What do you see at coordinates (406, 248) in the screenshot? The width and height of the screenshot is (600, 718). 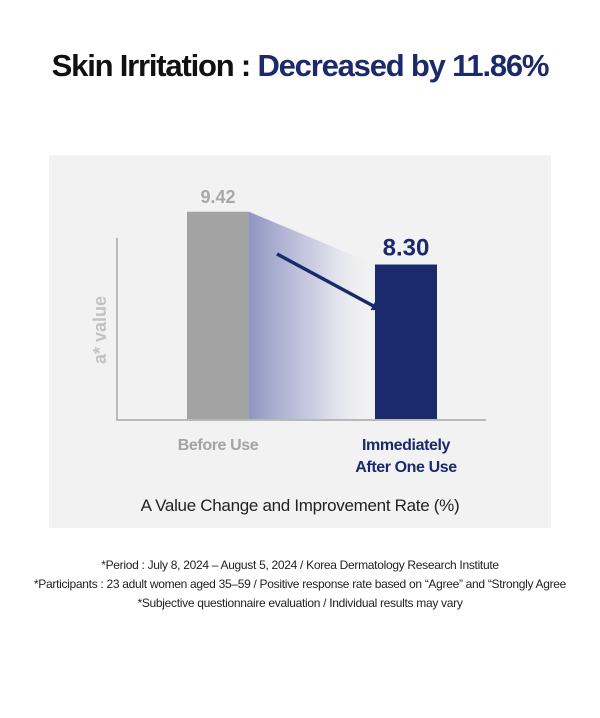 I see `value-label-after-one-use: 8.30` at bounding box center [406, 248].